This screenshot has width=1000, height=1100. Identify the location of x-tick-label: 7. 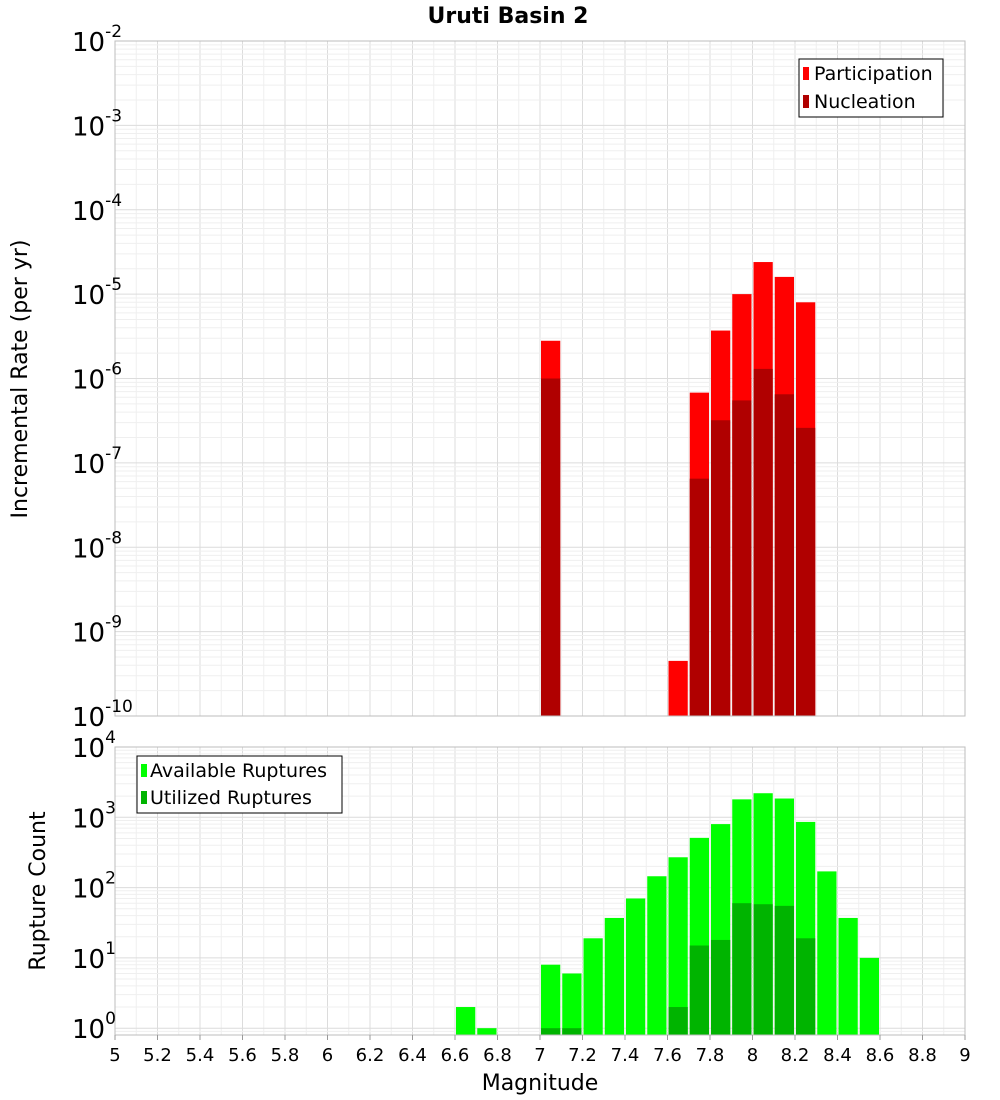
(539, 1055).